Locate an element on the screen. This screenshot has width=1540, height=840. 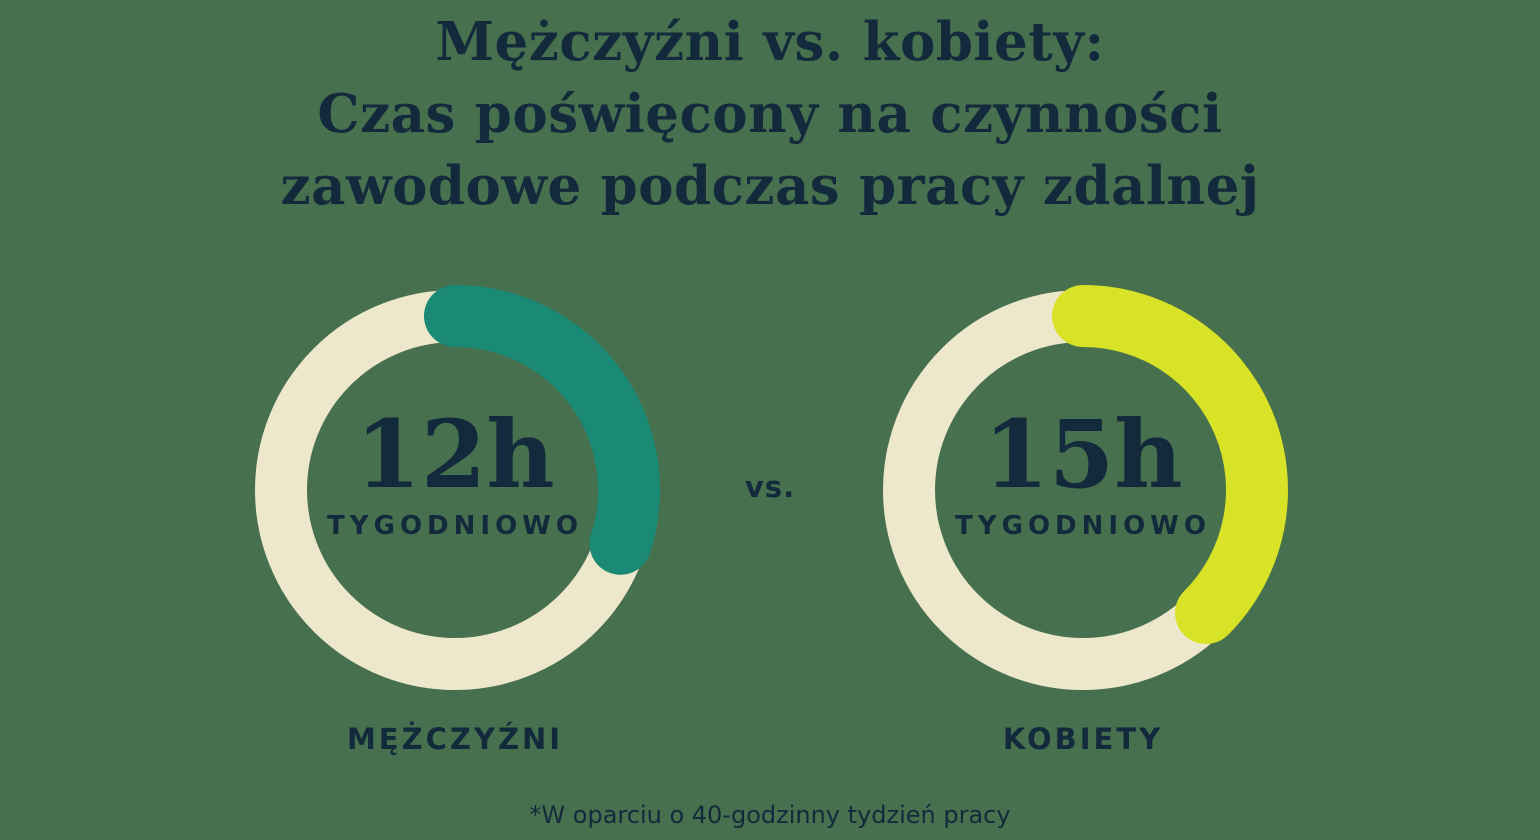
title-line-3: zawodowe podczas pracy zdalnej is located at coordinates (770, 186).